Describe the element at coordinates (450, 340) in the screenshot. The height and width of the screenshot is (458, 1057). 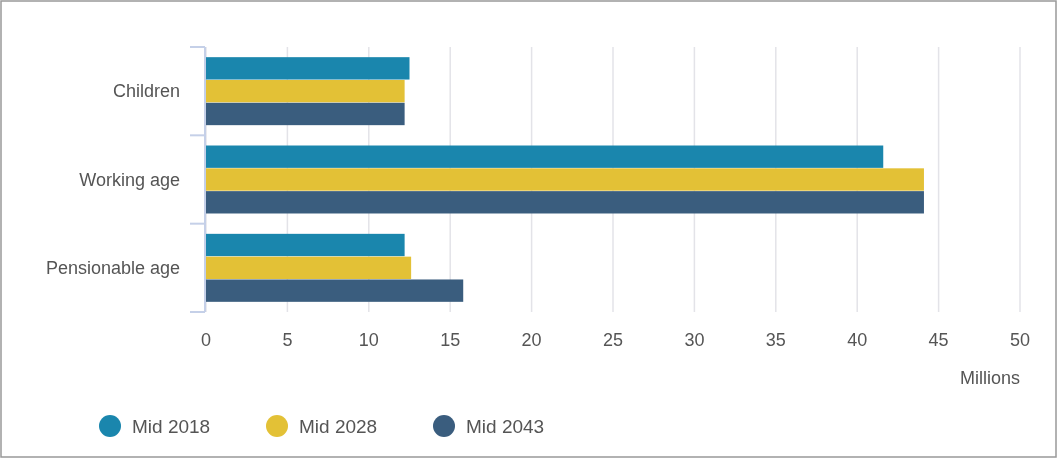
I see `x-tick-label: 15` at that location.